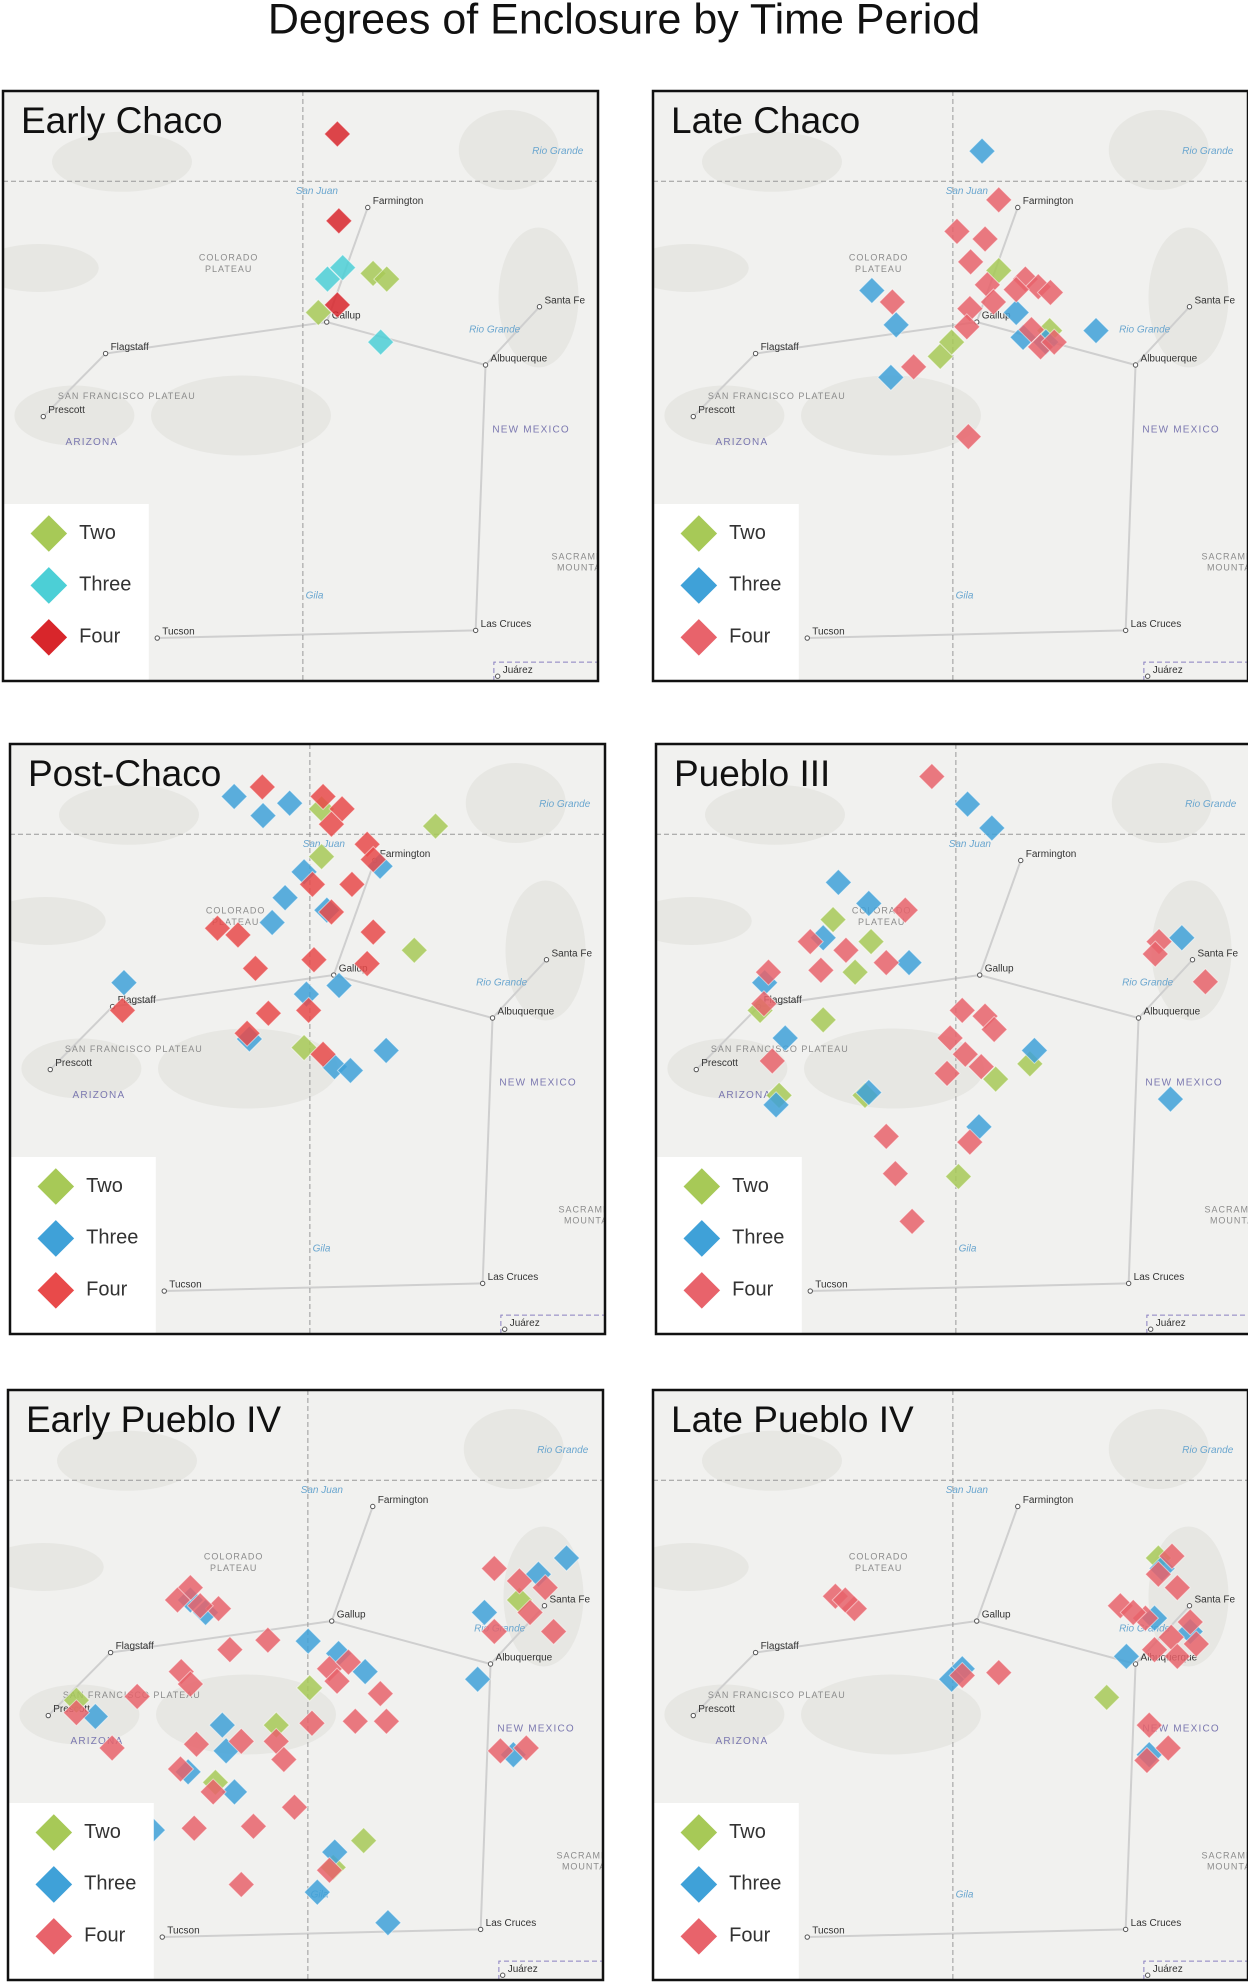 This screenshot has width=1248, height=1987. I want to click on river-label: Gila, so click(965, 1895).